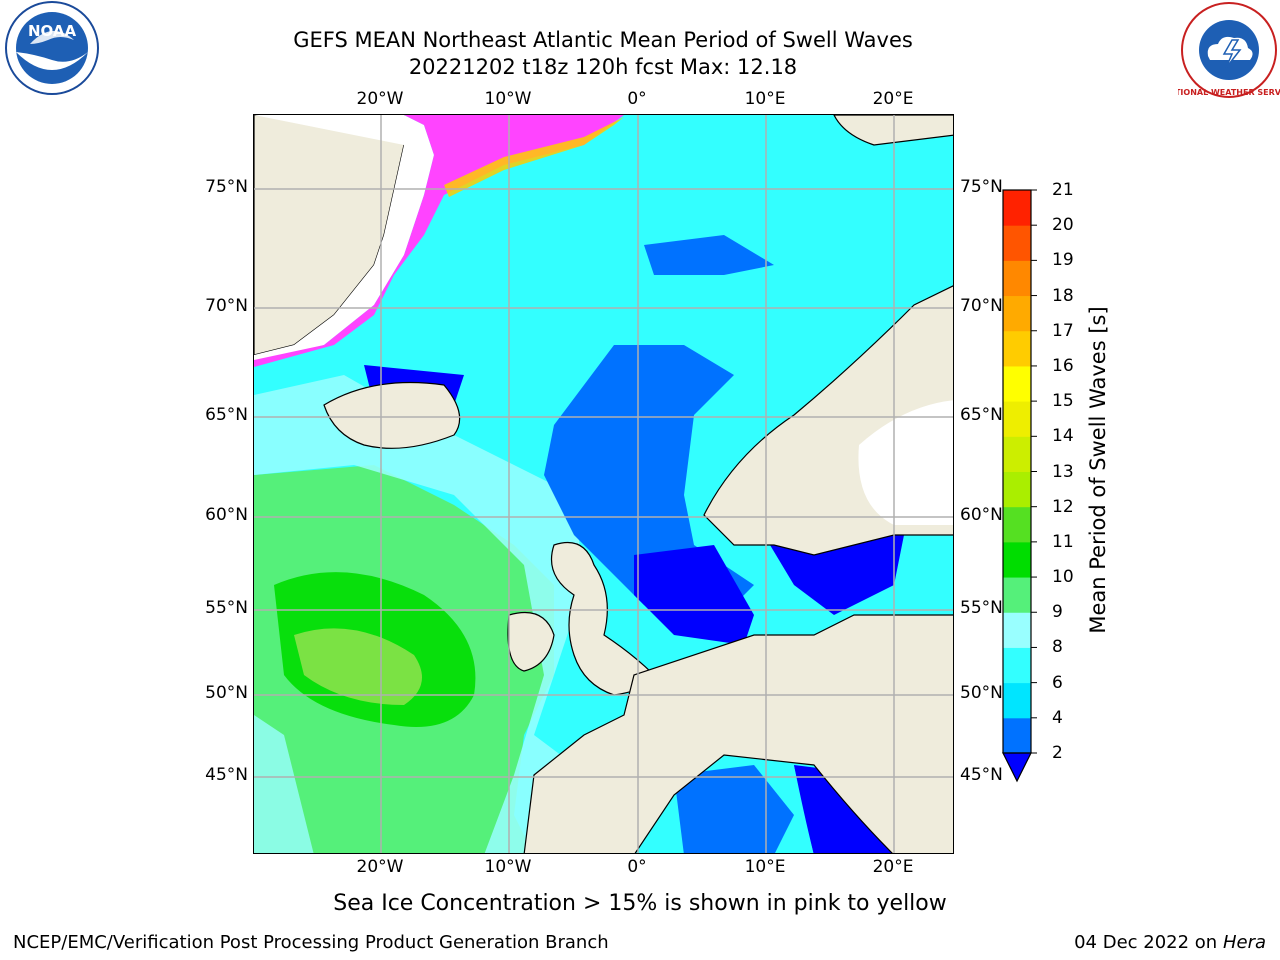  I want to click on lat-tick-right: 50°N, so click(981, 693).